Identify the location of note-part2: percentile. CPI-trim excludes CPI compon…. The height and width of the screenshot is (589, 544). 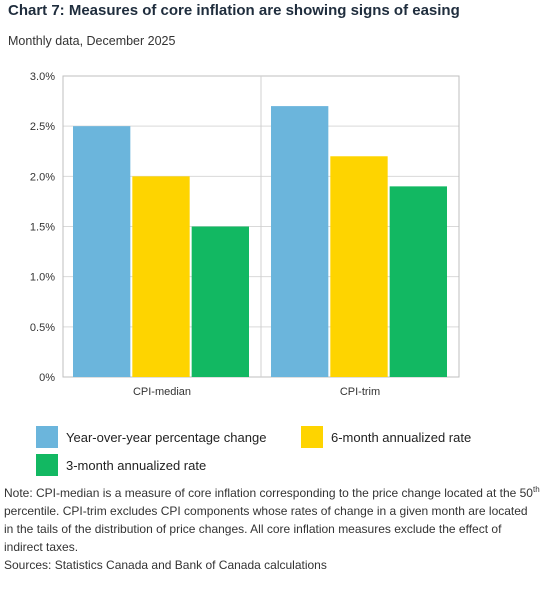
(266, 529).